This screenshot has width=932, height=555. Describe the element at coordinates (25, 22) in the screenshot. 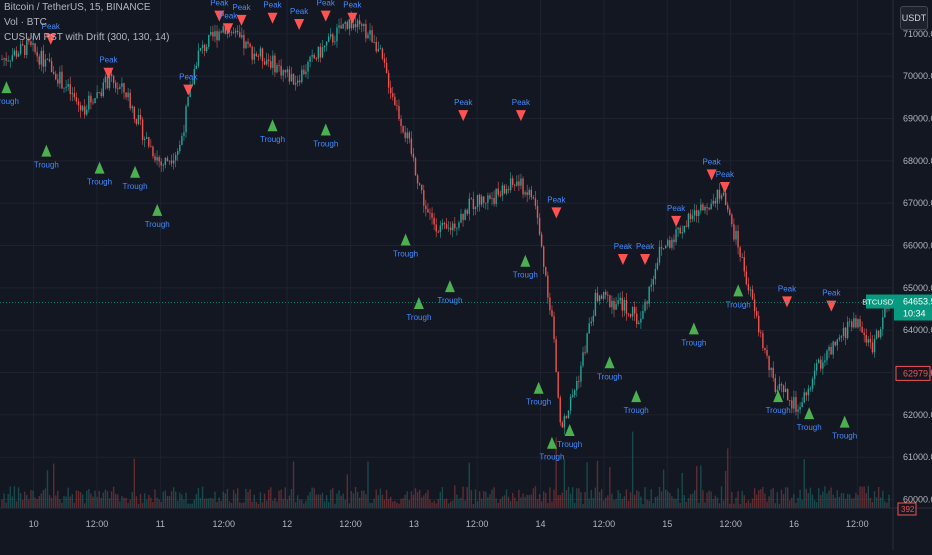

I see `legend-volume: Vol · BTC` at that location.